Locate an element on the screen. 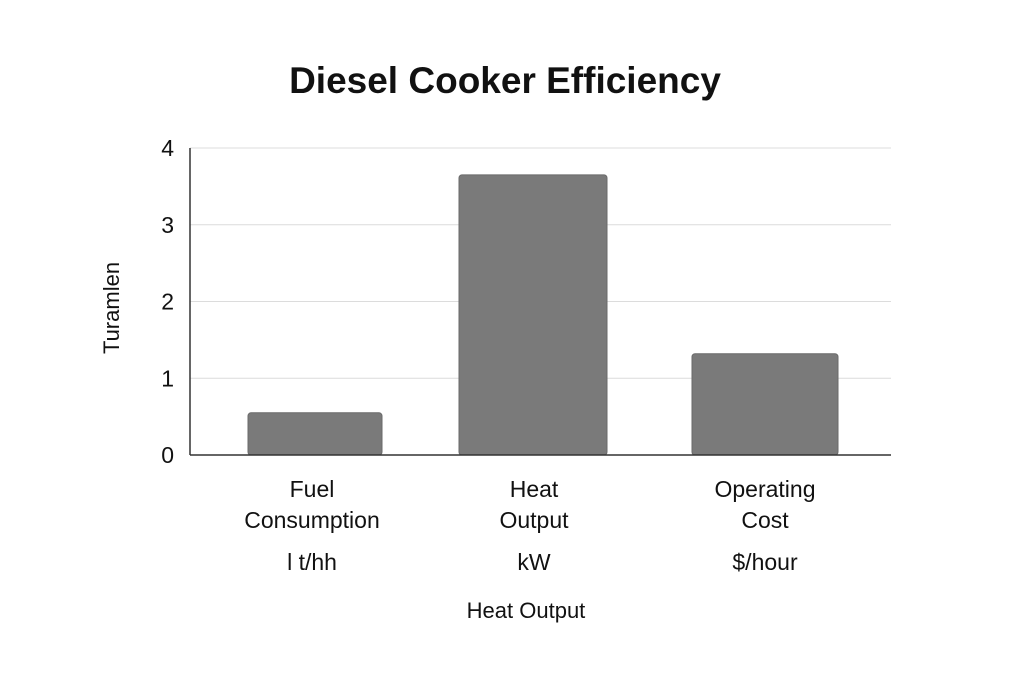 The width and height of the screenshot is (1024, 688). y-tick-label: 4 is located at coordinates (167, 148).